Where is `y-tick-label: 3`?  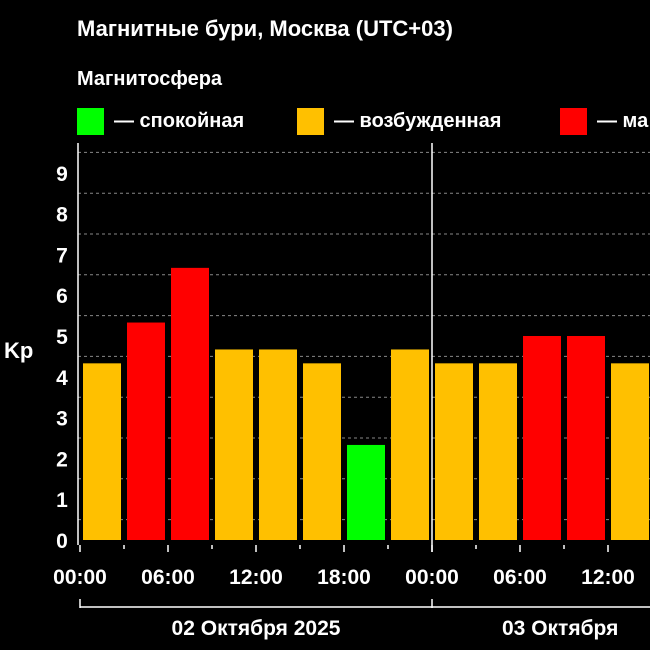
y-tick-label: 3 is located at coordinates (62, 419).